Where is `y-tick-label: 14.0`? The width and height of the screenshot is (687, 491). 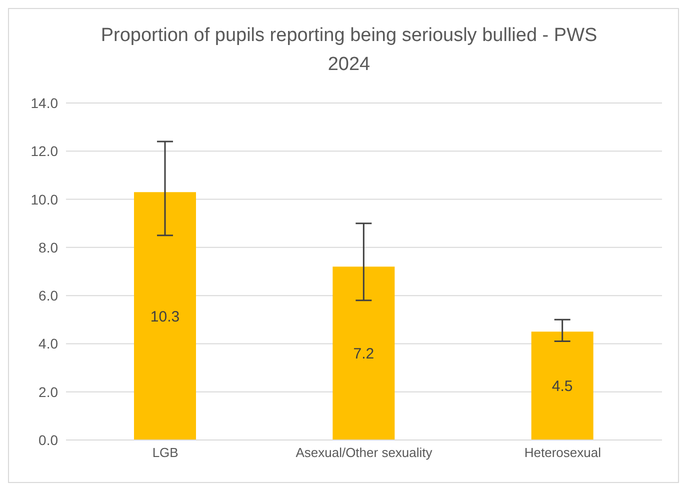 y-tick-label: 14.0 is located at coordinates (44, 102).